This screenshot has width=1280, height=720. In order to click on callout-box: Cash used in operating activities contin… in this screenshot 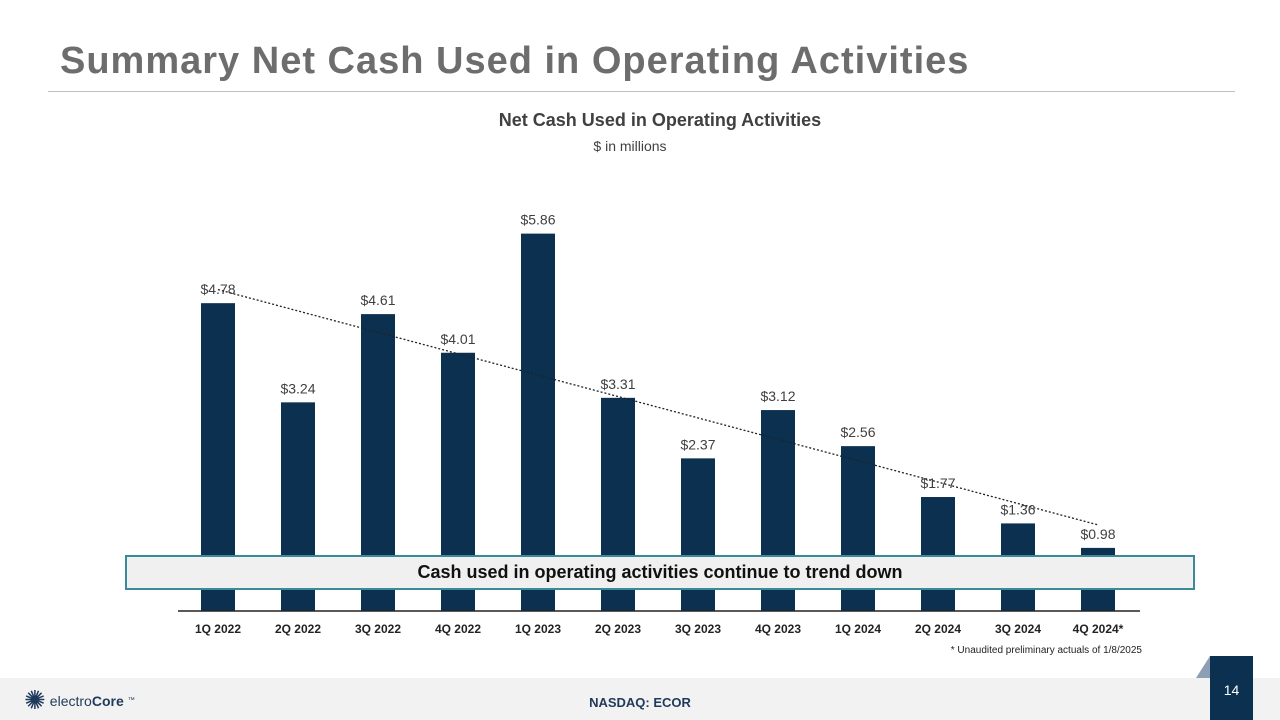, I will do `click(660, 572)`.